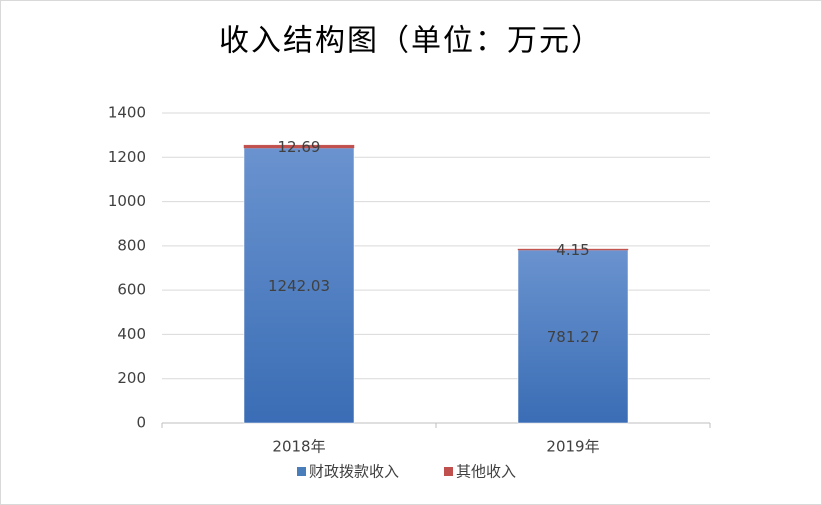  Describe the element at coordinates (127, 157) in the screenshot. I see `y-tick-label: 1200` at that location.